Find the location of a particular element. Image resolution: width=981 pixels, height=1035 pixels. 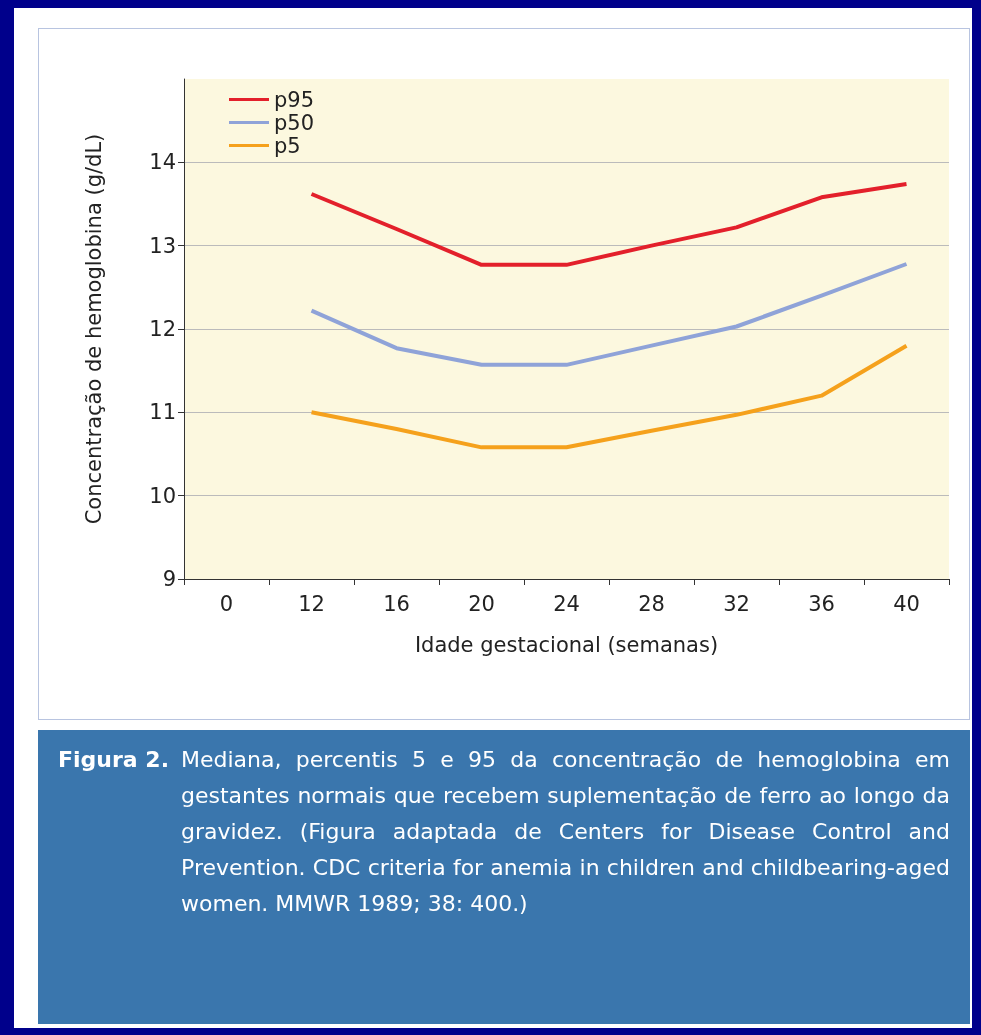

y-axis-title: Concentração de hemoglobina (g/dL) is located at coordinates (93, 329).